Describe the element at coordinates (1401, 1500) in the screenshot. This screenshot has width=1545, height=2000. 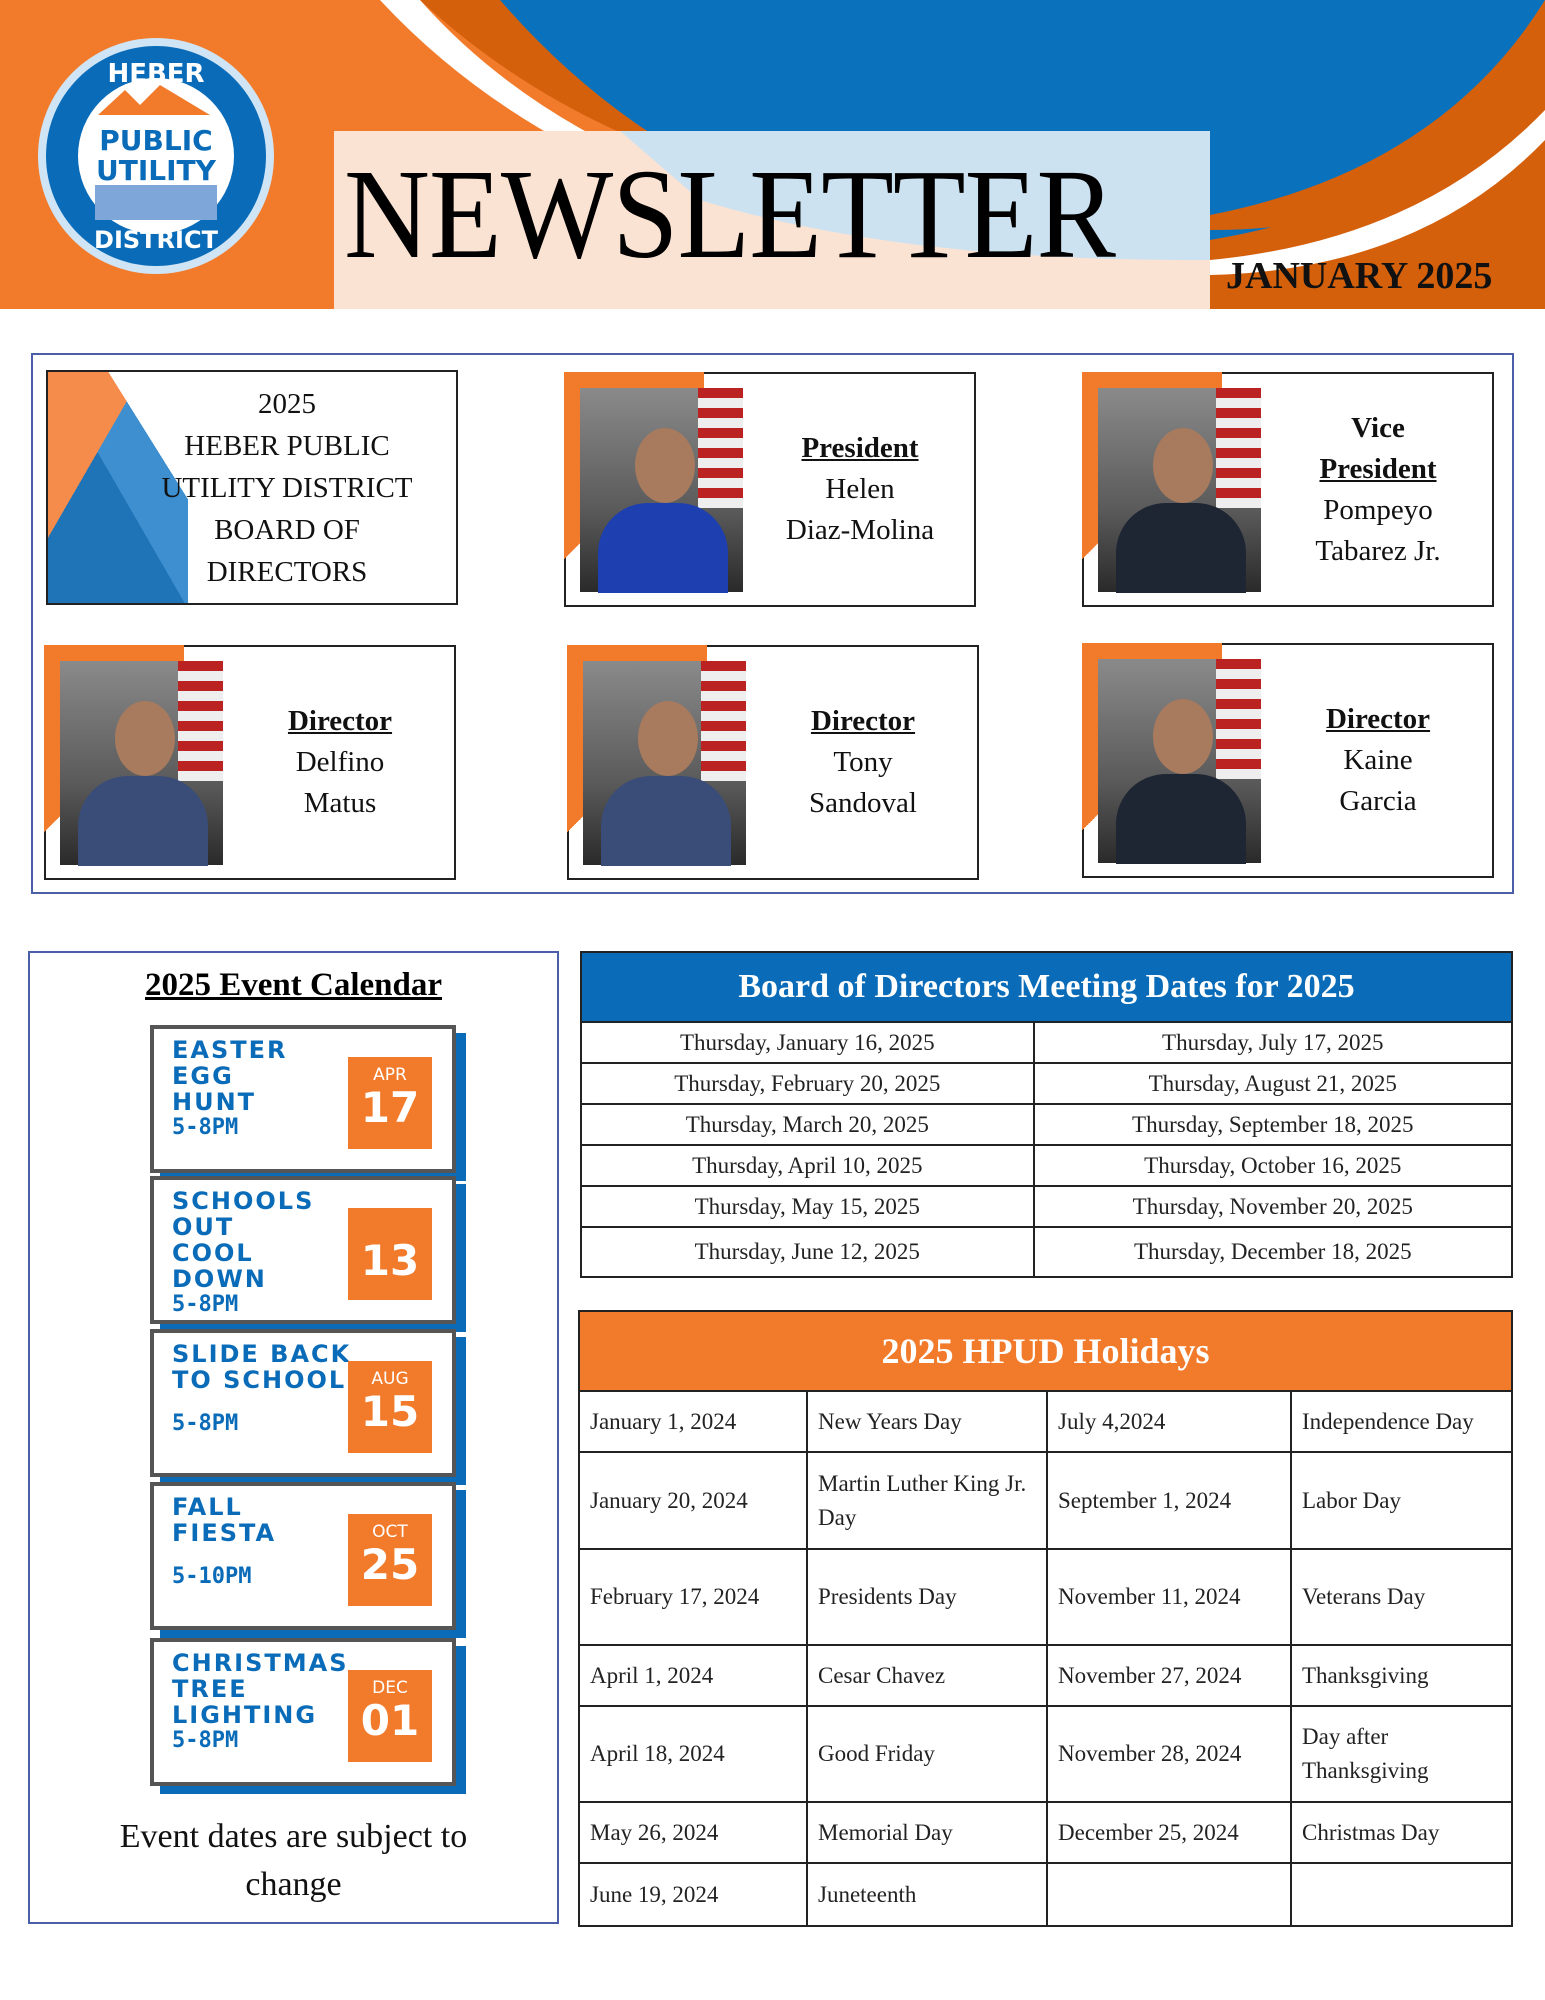
I see `holiday-name-cell: Labor Day` at that location.